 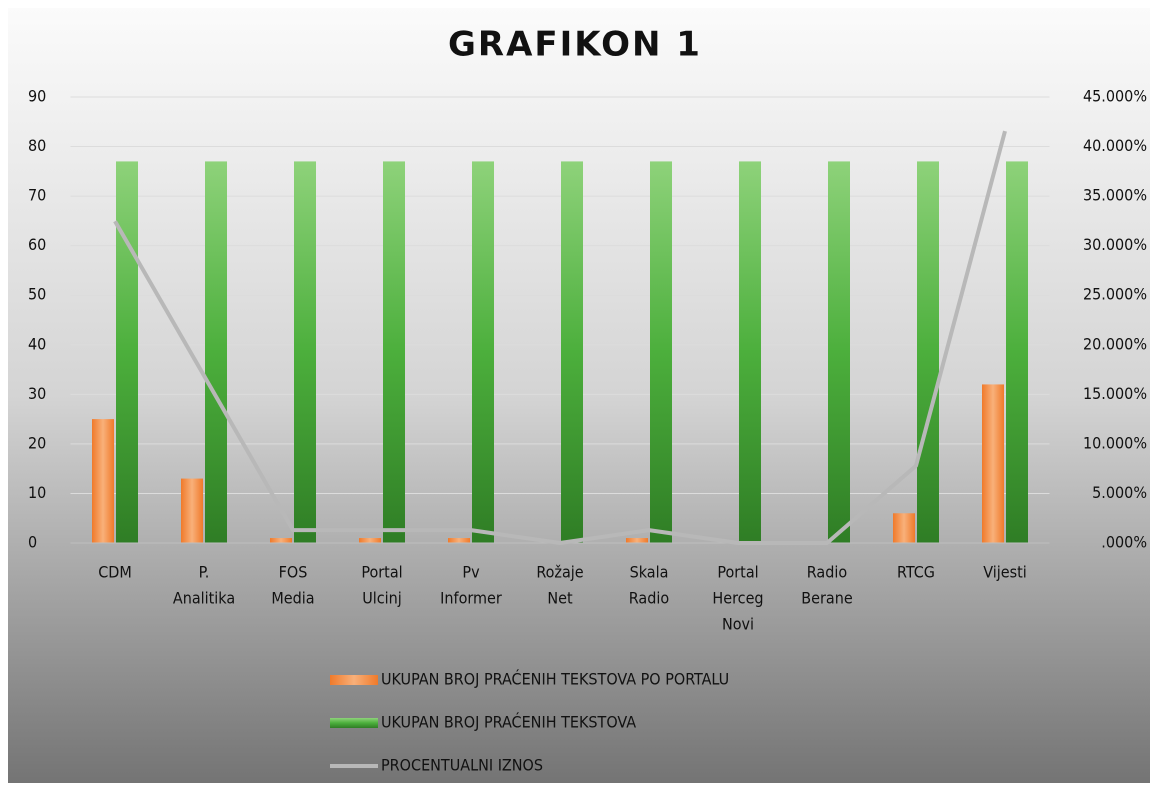 I want to click on y2-tick-label: 30.000%, so click(x=1115, y=244).